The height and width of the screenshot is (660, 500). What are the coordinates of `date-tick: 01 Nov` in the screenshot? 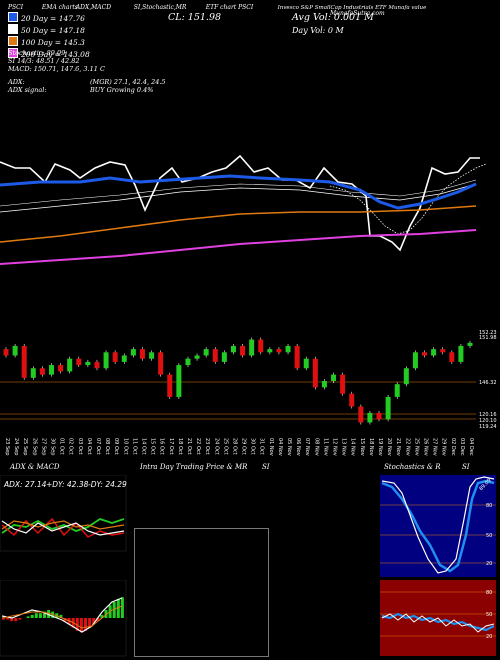 It's located at (271, 447).